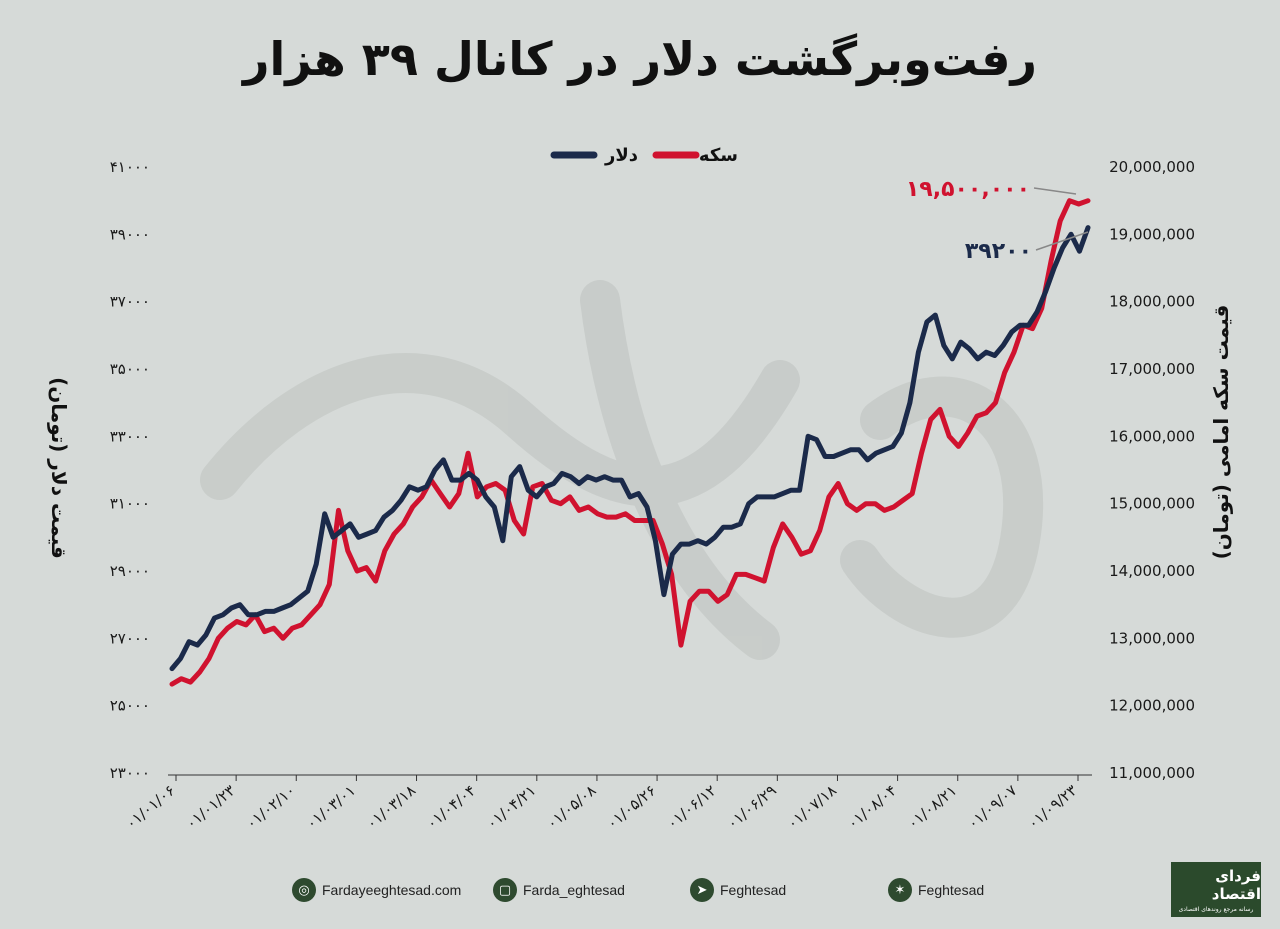  I want to click on brand-logo: فردای اقتصاد رسانه مرجع روندهای اقتصادی, so click(1216, 889).